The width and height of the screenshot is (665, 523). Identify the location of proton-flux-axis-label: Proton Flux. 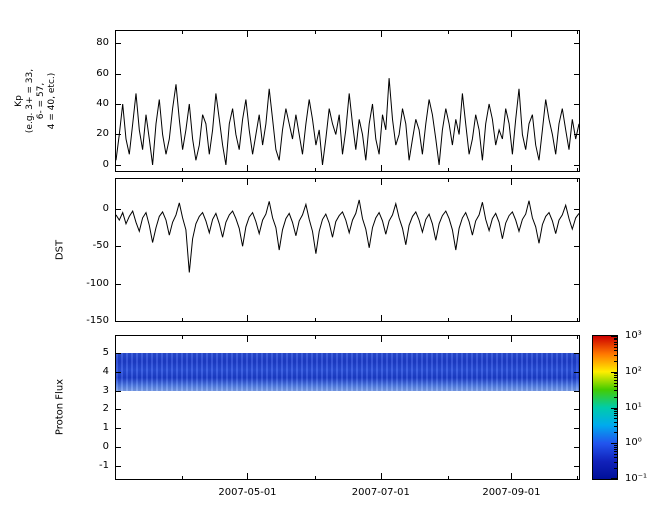
(60, 407).